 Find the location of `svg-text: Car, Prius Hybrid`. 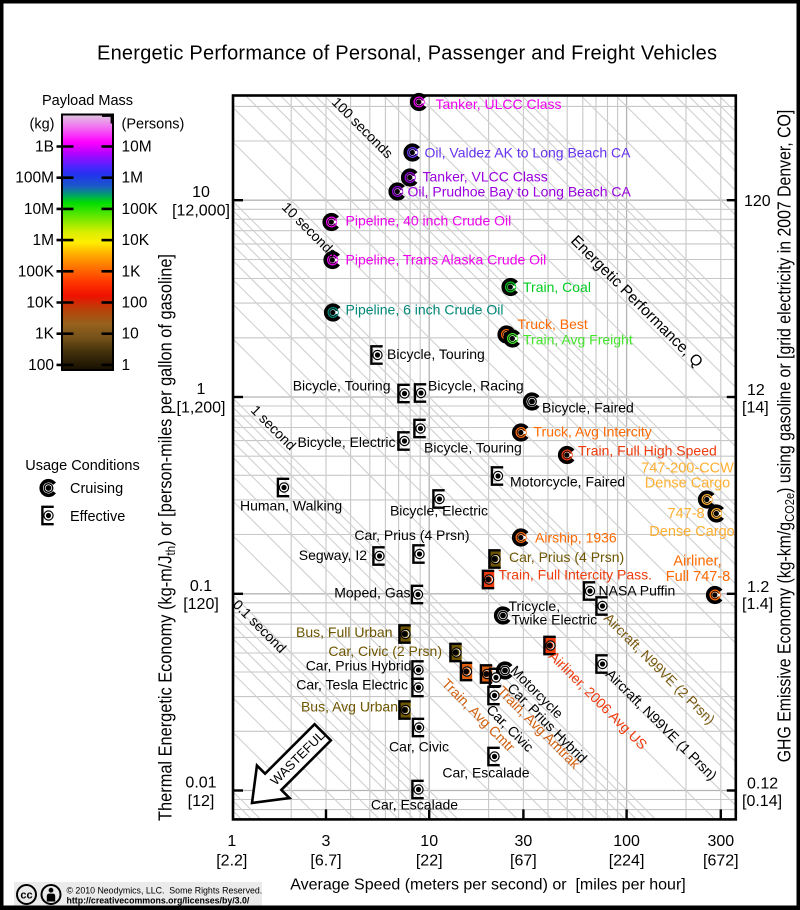

svg-text: Car, Prius Hybrid is located at coordinates (359, 666).